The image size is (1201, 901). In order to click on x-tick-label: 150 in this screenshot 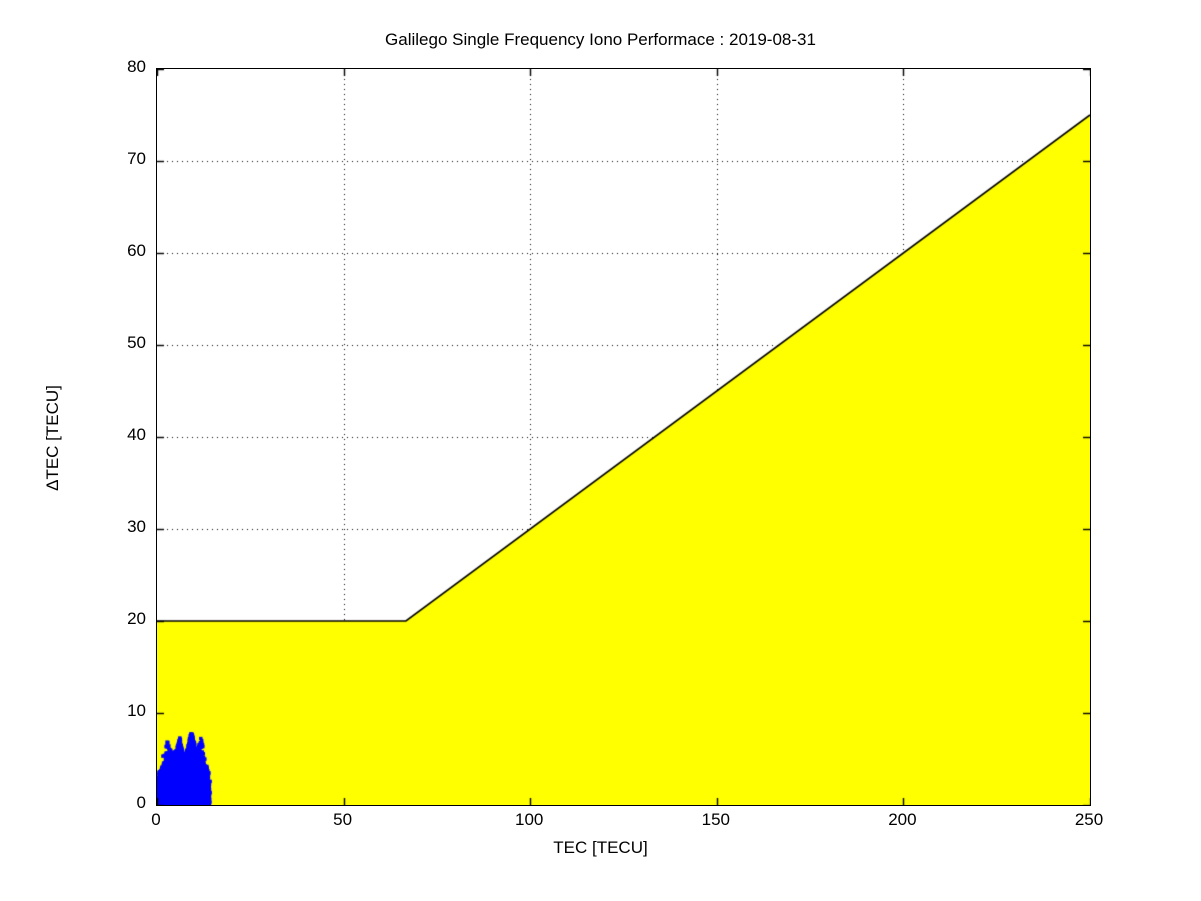, I will do `click(715, 819)`.